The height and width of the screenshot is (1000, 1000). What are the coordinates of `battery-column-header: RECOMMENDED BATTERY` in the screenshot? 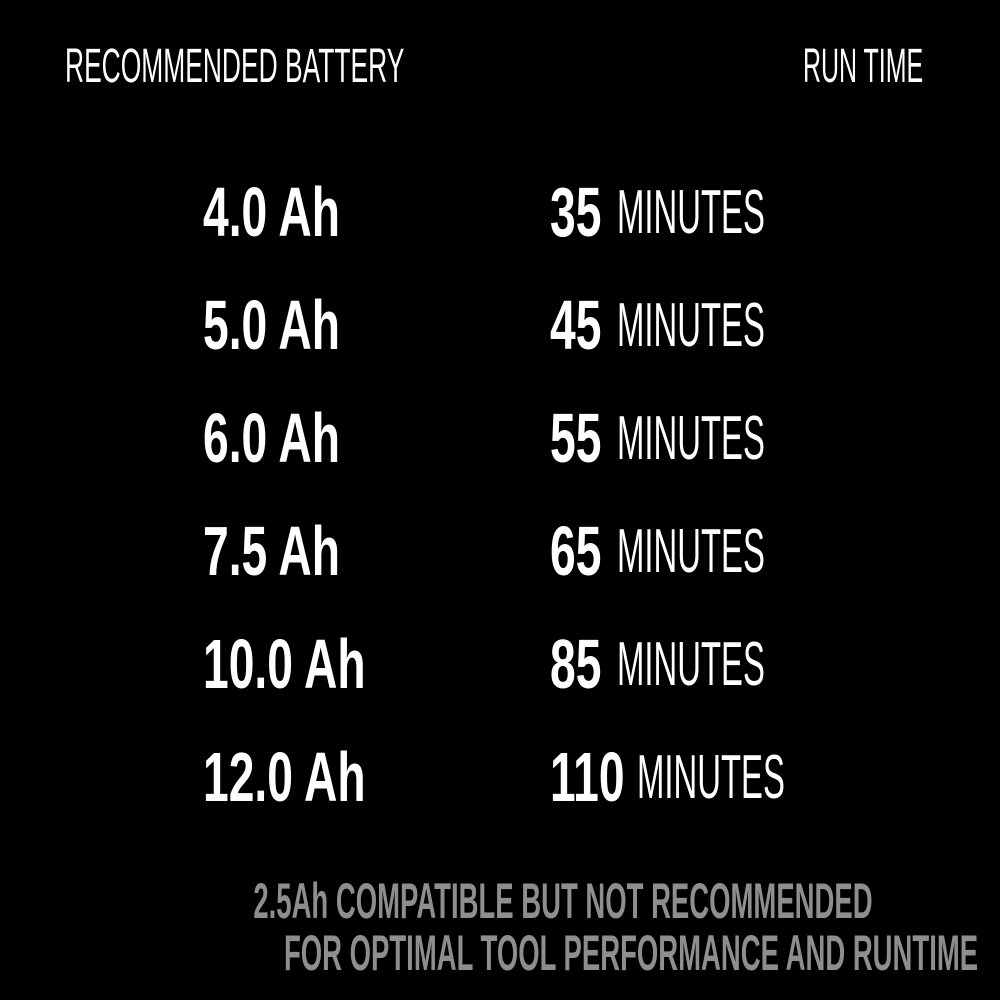 It's located at (235, 66).